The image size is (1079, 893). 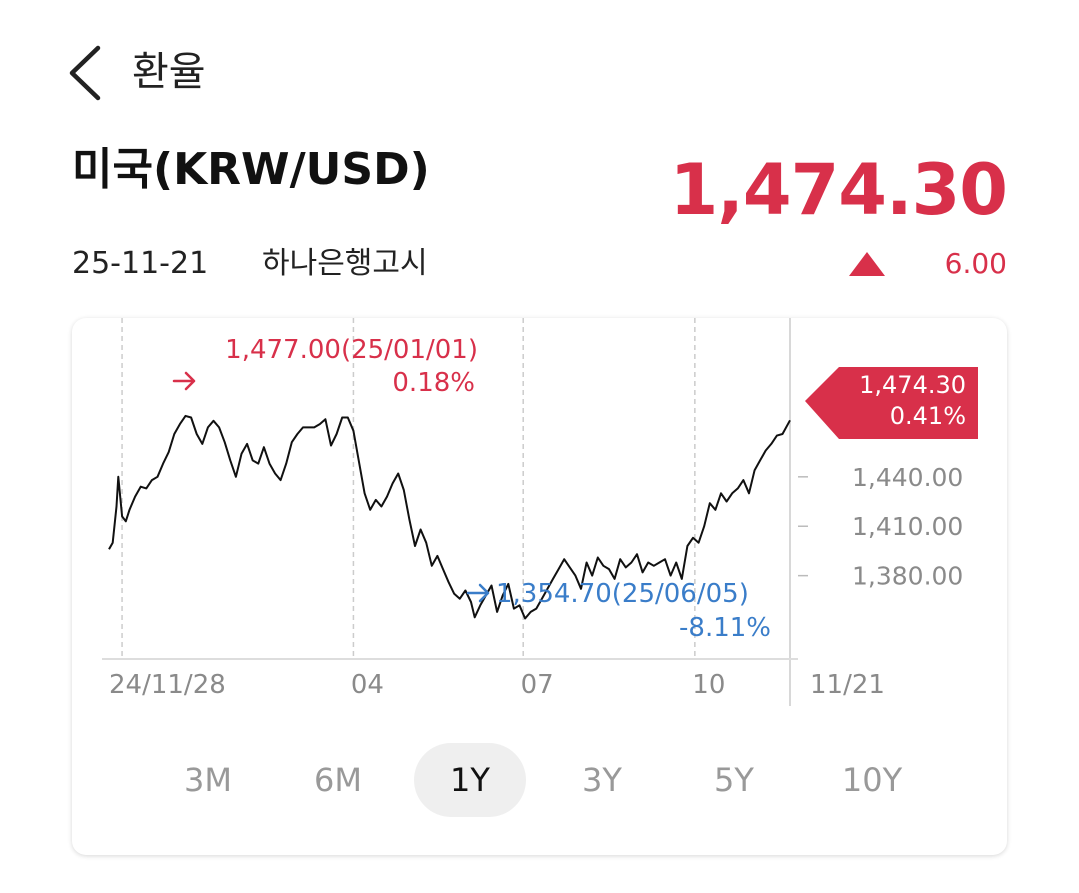 I want to click on high-arrow-icon, so click(x=184, y=381).